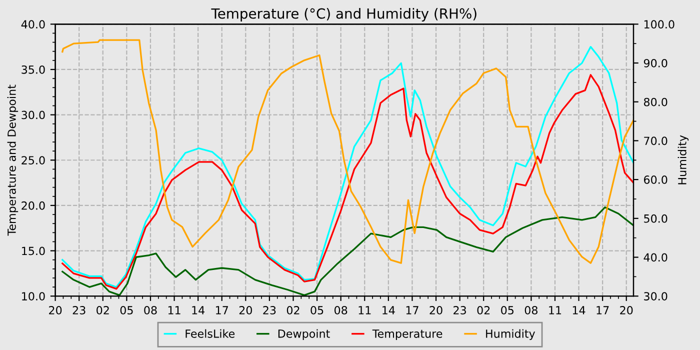  What do you see at coordinates (407, 335) in the screenshot?
I see `legend-label: Temperature` at bounding box center [407, 335].